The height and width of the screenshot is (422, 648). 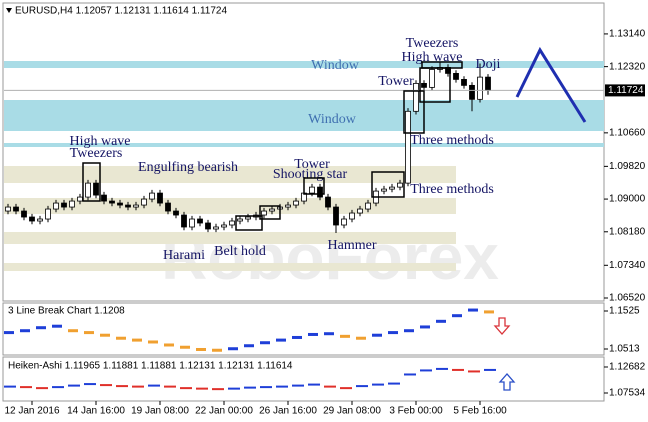 What do you see at coordinates (224, 411) in the screenshot?
I see `x-tick-label: 22 Jan 00:00` at bounding box center [224, 411].